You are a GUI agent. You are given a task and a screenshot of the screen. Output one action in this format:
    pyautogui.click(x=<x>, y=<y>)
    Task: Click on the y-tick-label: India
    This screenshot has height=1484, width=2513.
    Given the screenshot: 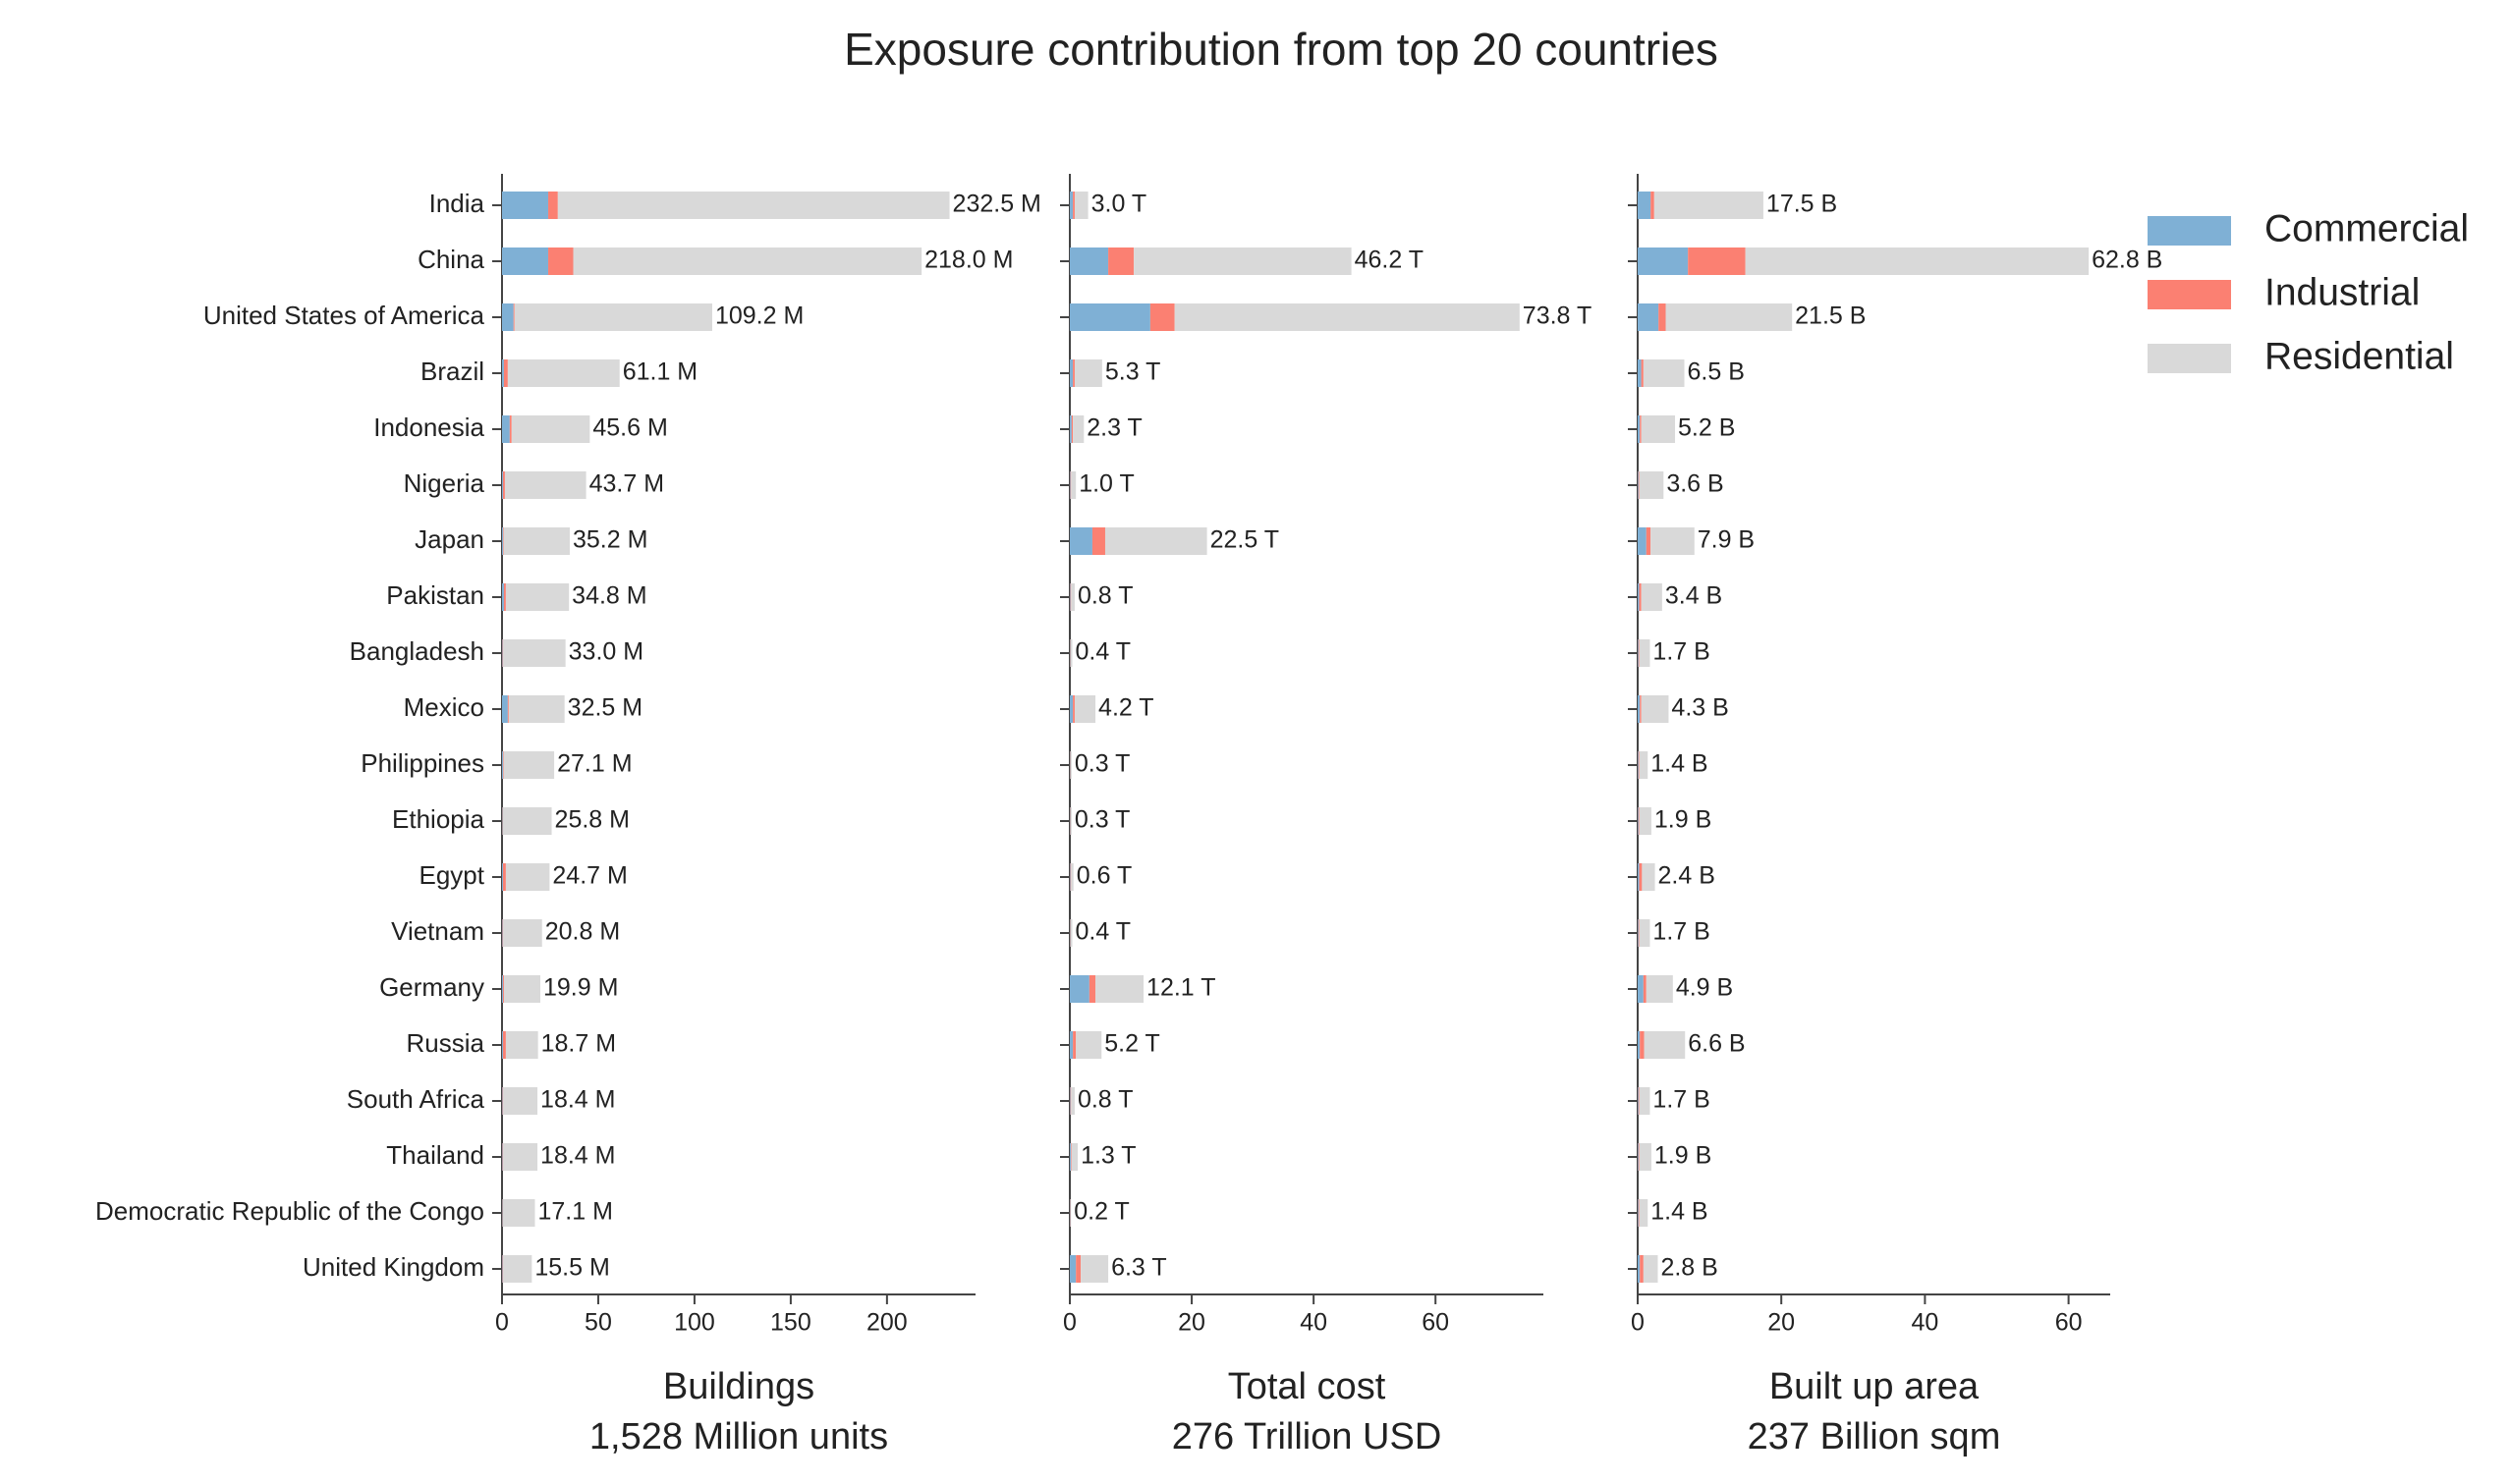 What is the action you would take?
    pyautogui.click(x=457, y=203)
    